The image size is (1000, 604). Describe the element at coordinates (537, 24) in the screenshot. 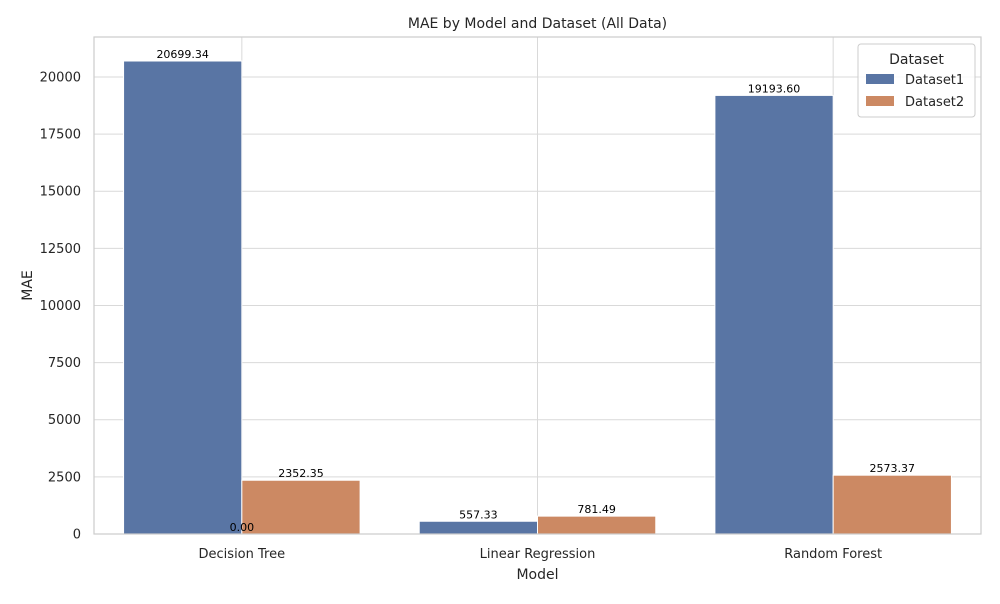

I see `chart-title: MAE by Model and Dataset (All Data)` at that location.